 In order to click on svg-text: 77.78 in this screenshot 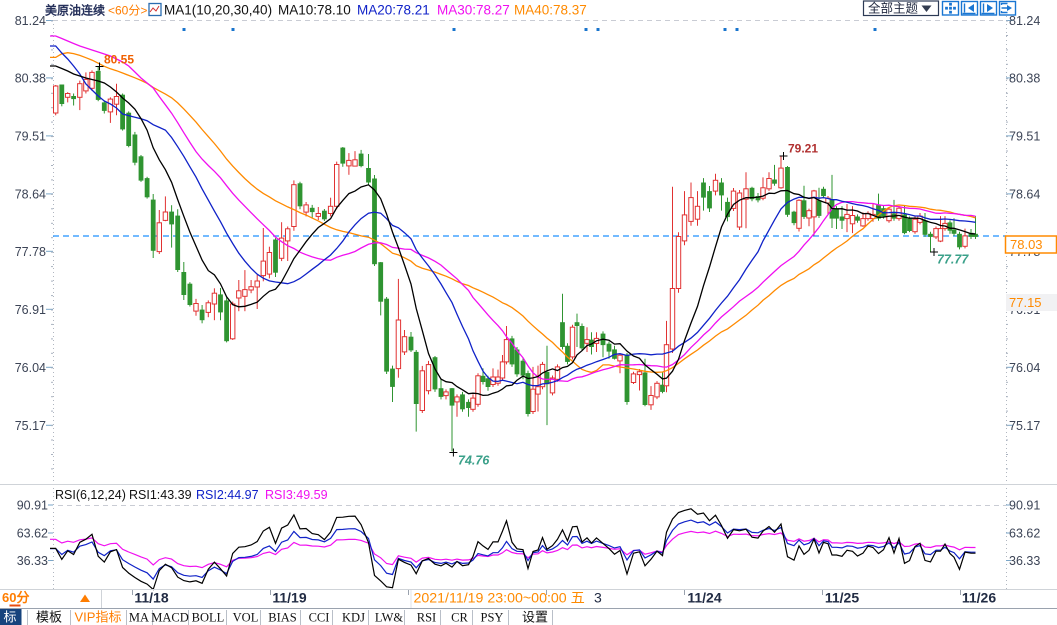, I will do `click(30, 252)`.